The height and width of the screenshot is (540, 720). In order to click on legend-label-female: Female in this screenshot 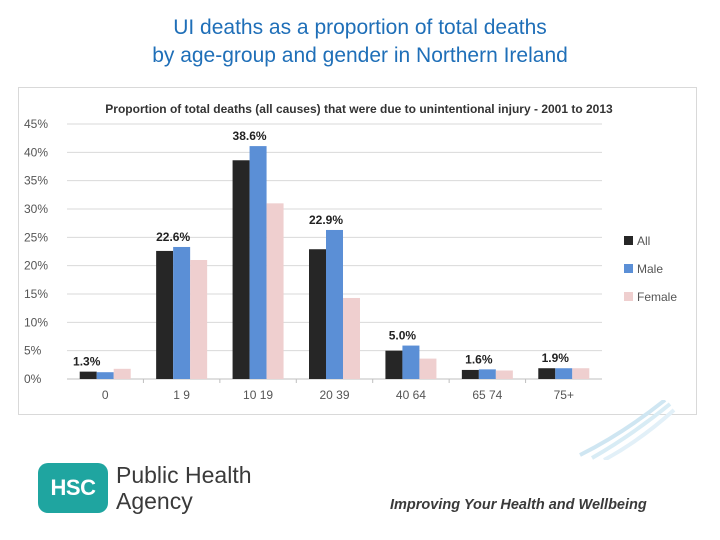, I will do `click(657, 297)`.